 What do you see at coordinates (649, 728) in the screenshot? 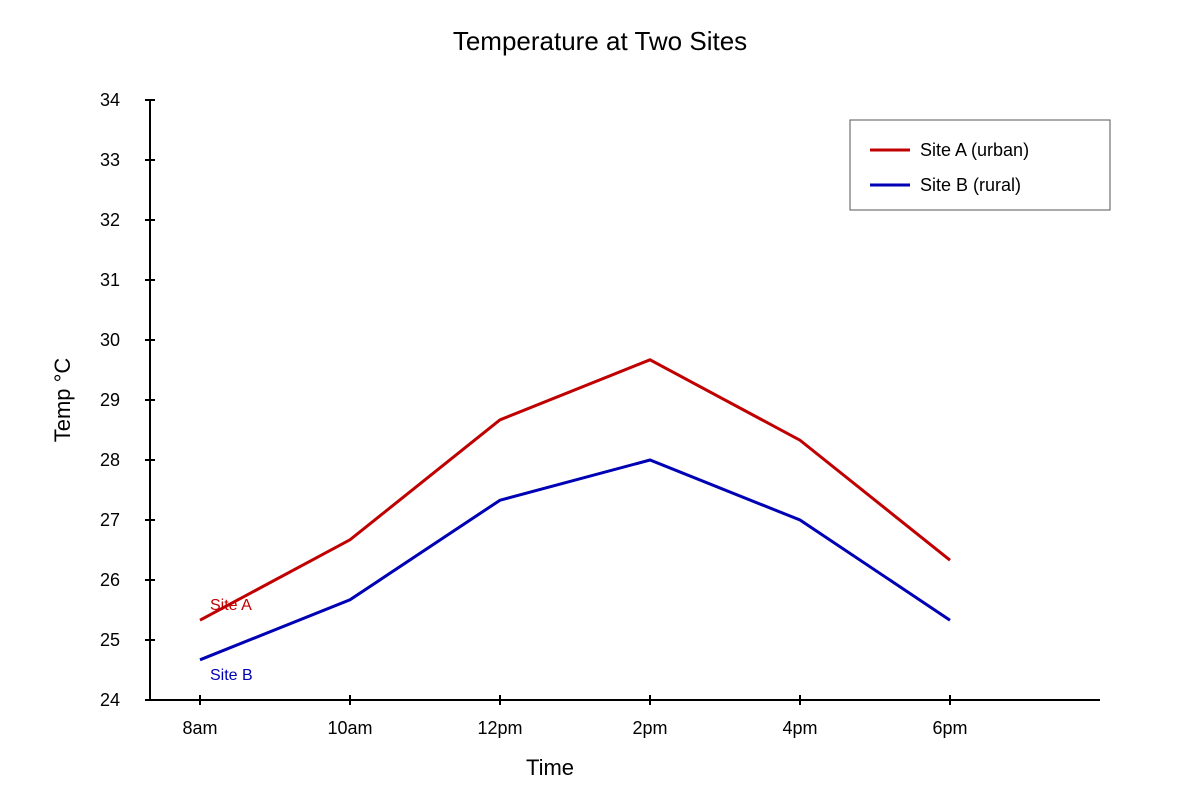
I see `x-tick-label: 2pm` at bounding box center [649, 728].